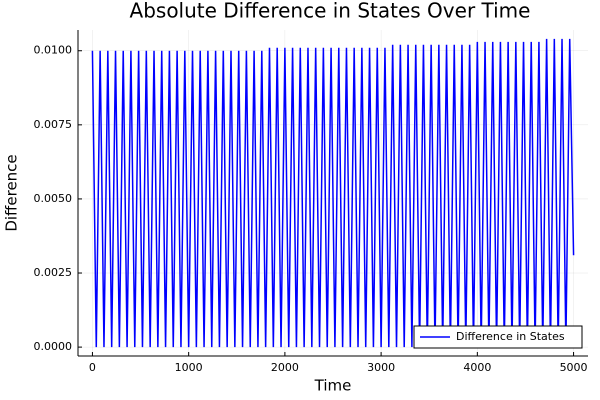 Image resolution: width=600 pixels, height=400 pixels. What do you see at coordinates (285, 367) in the screenshot?
I see `x-tick-label: 2000` at bounding box center [285, 367].